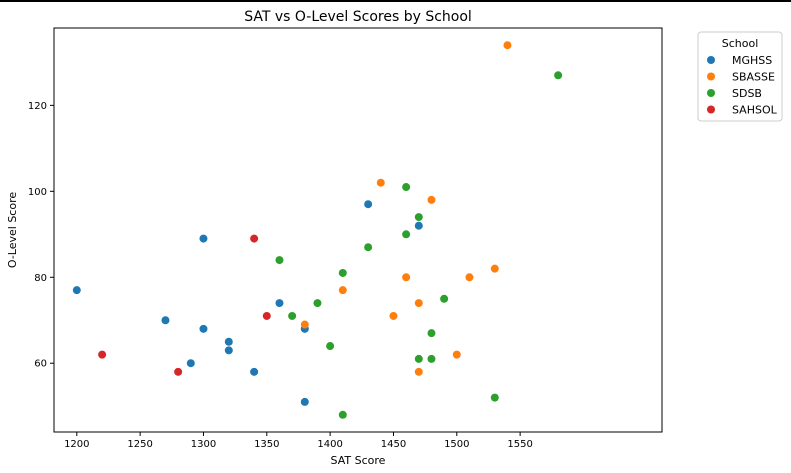 This screenshot has width=791, height=473. What do you see at coordinates (711, 60) in the screenshot?
I see `legend-marker-mghss` at bounding box center [711, 60].